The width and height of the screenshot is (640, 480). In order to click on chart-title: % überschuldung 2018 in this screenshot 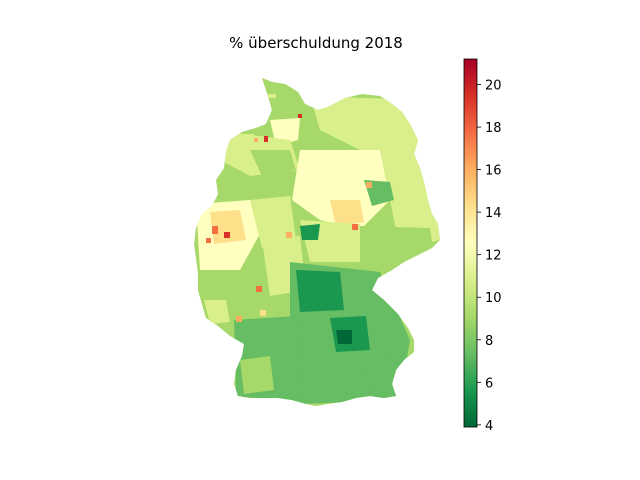, I will do `click(316, 43)`.